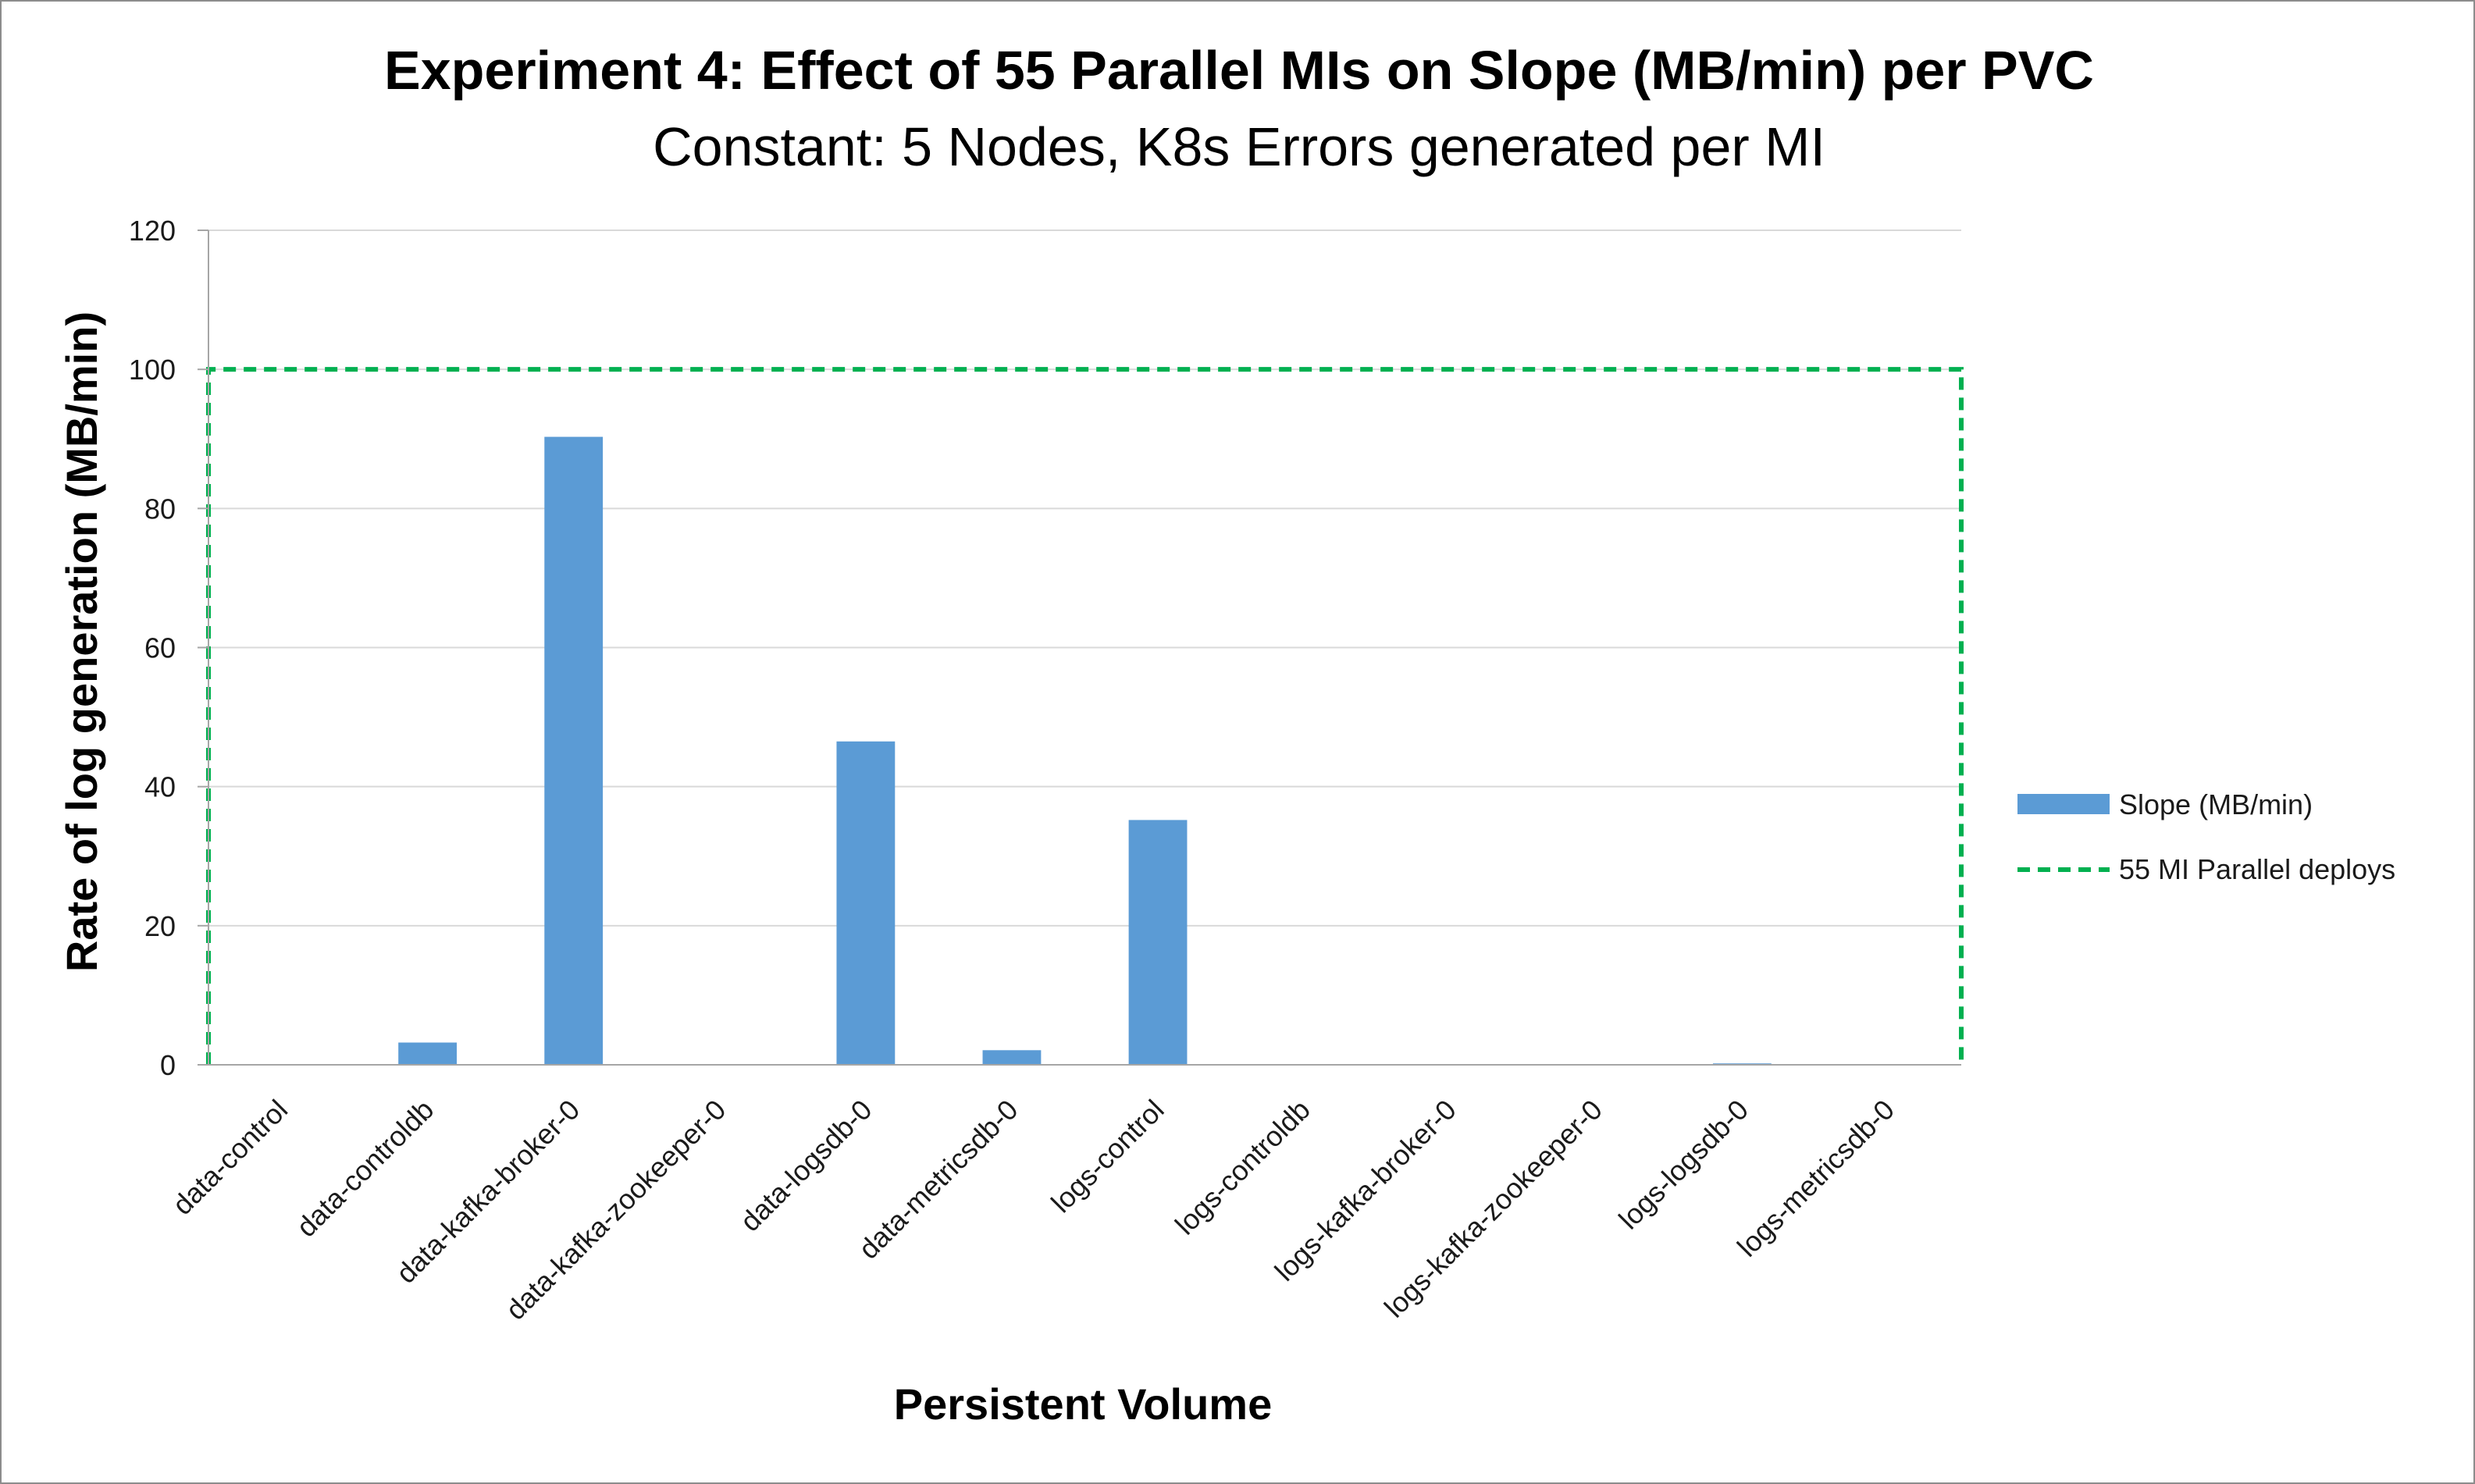 The image size is (2475, 1484). I want to click on legend-label-reference: 55 MI Parallel deploys, so click(2257, 869).